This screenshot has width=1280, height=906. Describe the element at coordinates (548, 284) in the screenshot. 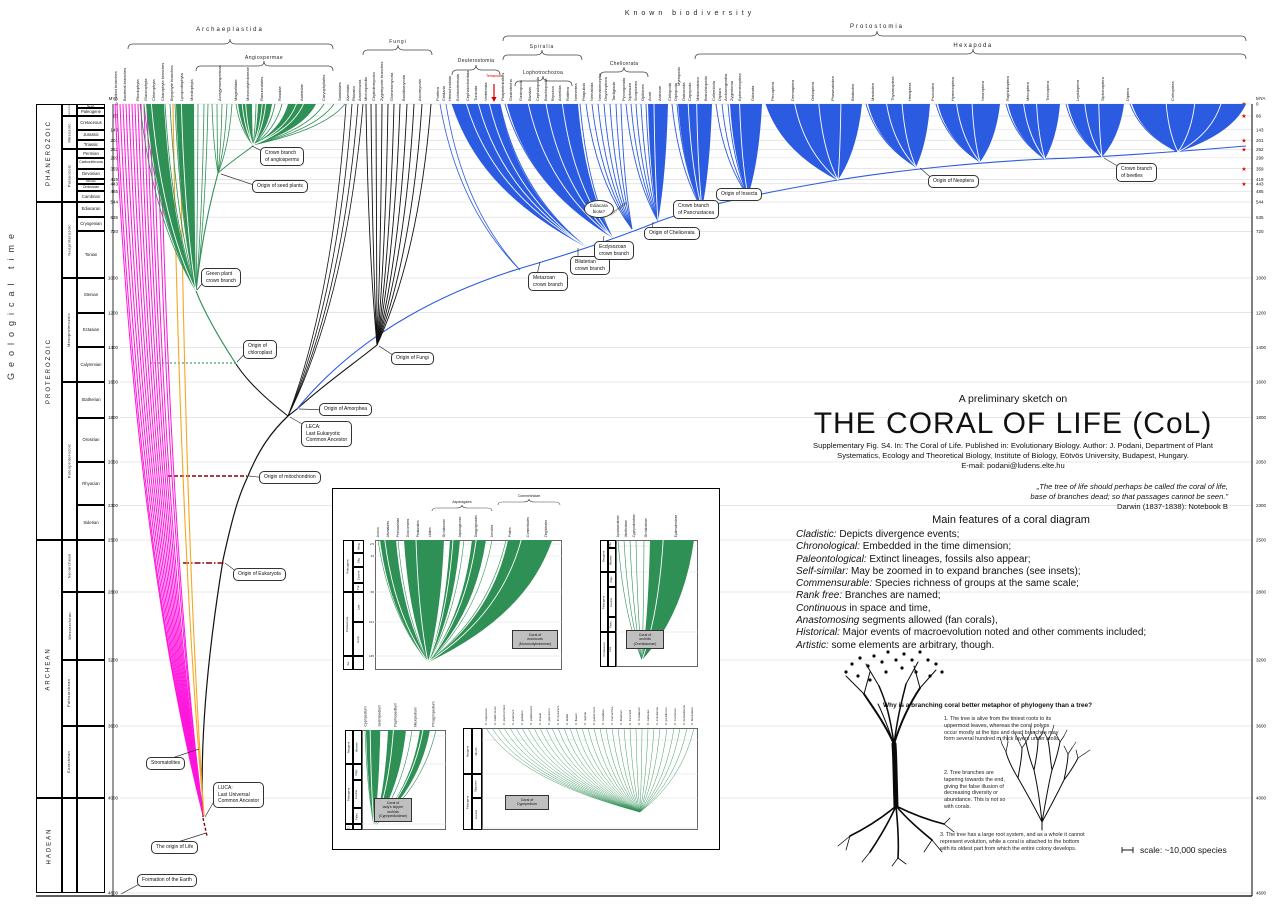

I see `callout-line: crown branch` at that location.